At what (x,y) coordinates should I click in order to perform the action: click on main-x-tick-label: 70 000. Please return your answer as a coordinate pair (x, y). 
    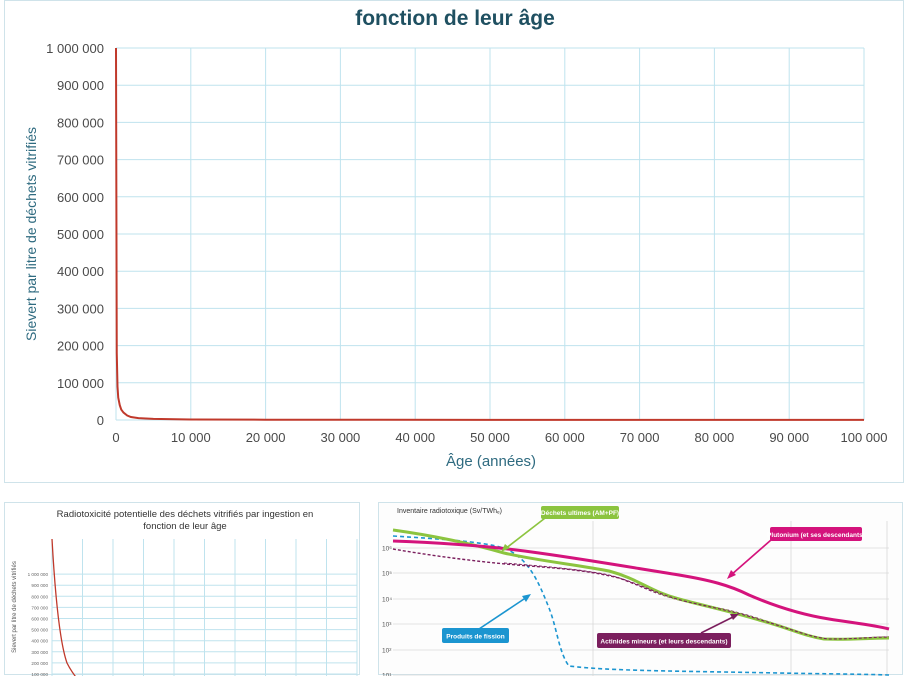
    Looking at the image, I should click on (640, 437).